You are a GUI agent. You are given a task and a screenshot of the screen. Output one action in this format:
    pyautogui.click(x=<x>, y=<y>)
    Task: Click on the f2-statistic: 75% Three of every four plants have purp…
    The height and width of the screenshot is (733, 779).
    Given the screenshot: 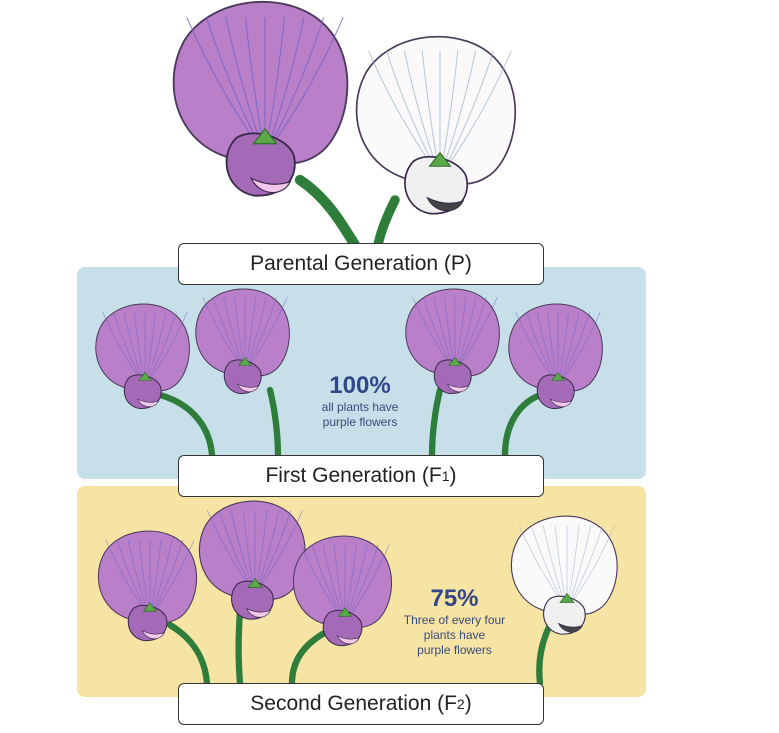 What is the action you would take?
    pyautogui.click(x=454, y=621)
    